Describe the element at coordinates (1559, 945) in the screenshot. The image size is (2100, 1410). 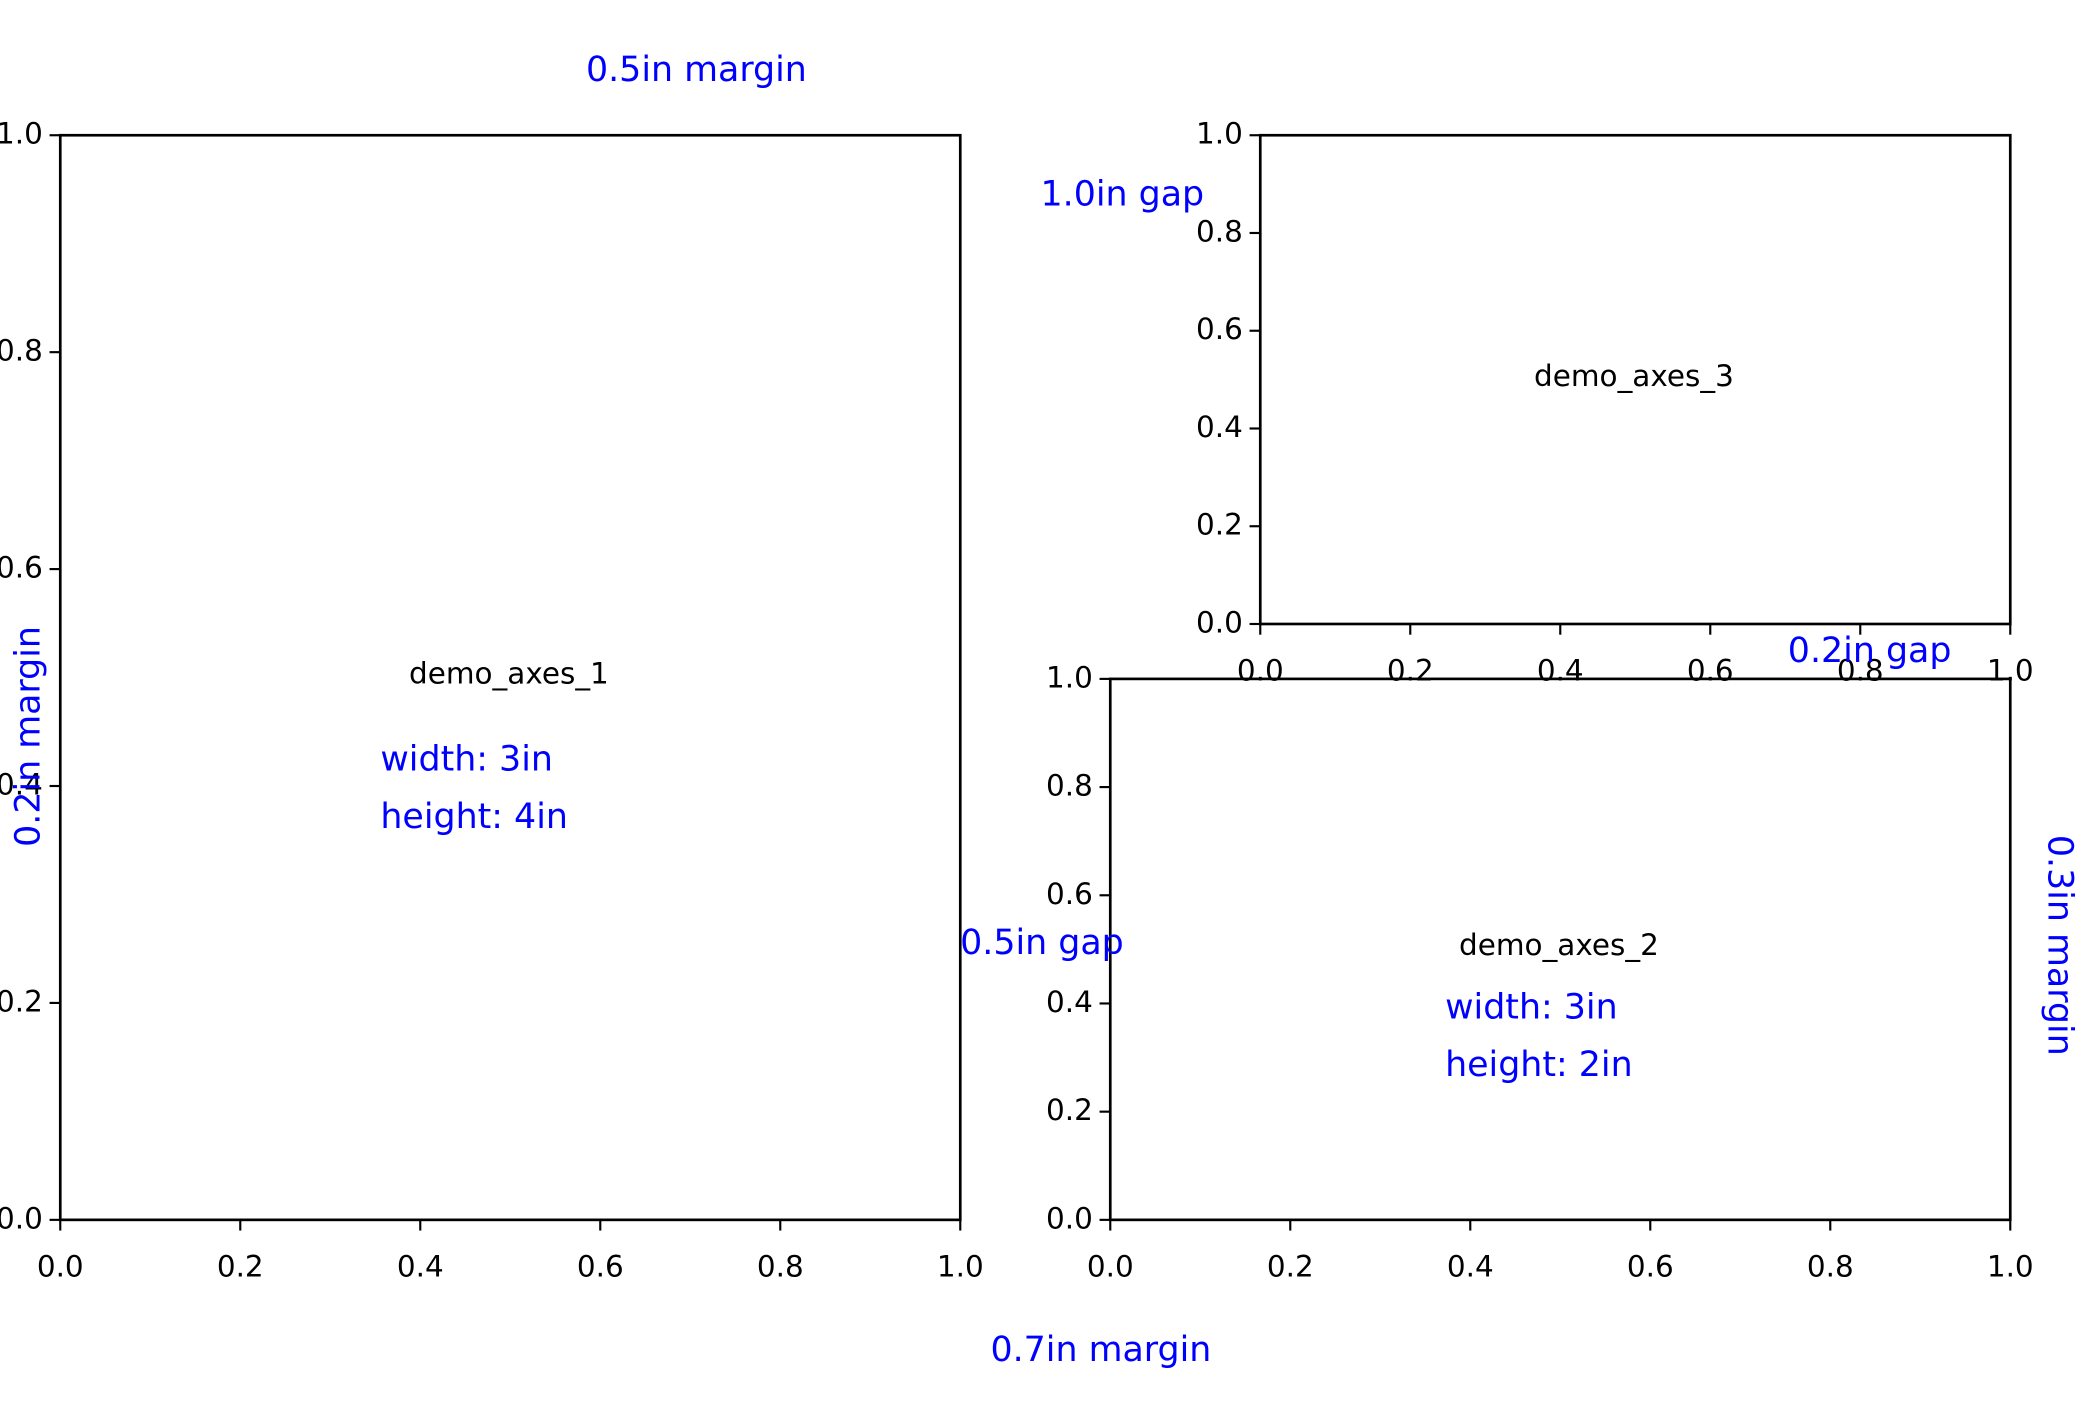
I see `axes-label: demo_axes_2` at that location.